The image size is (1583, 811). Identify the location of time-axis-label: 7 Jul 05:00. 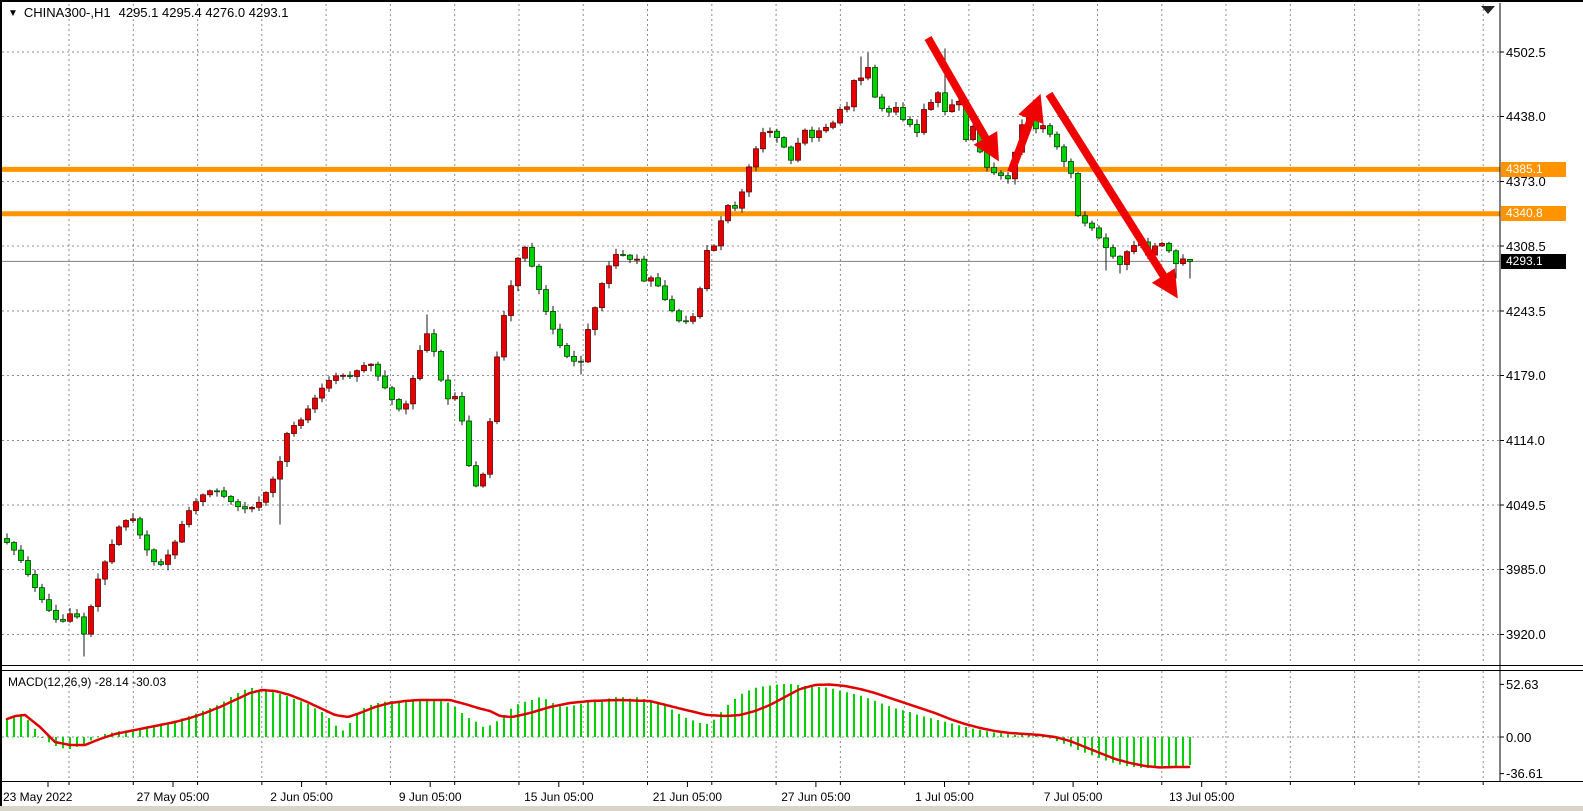
(1073, 797).